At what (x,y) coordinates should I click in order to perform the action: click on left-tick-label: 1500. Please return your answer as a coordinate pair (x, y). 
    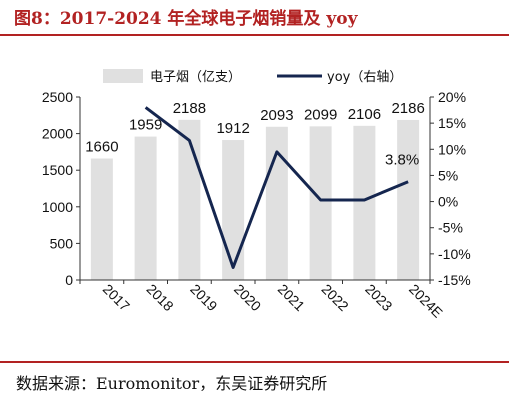
    Looking at the image, I should click on (57, 170).